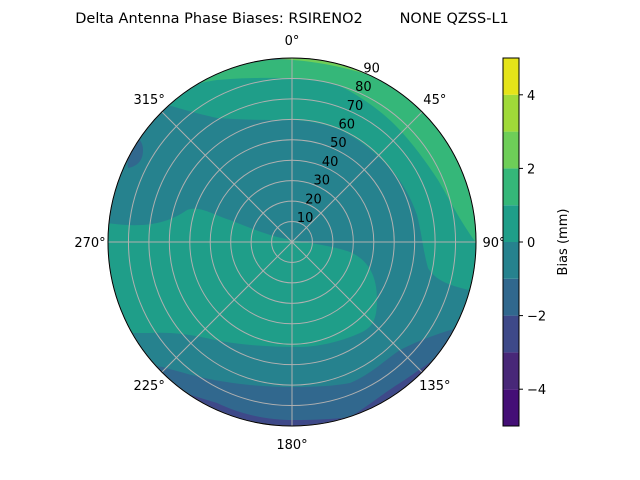 The height and width of the screenshot is (480, 640). I want to click on radial-tick-label: 80, so click(363, 87).